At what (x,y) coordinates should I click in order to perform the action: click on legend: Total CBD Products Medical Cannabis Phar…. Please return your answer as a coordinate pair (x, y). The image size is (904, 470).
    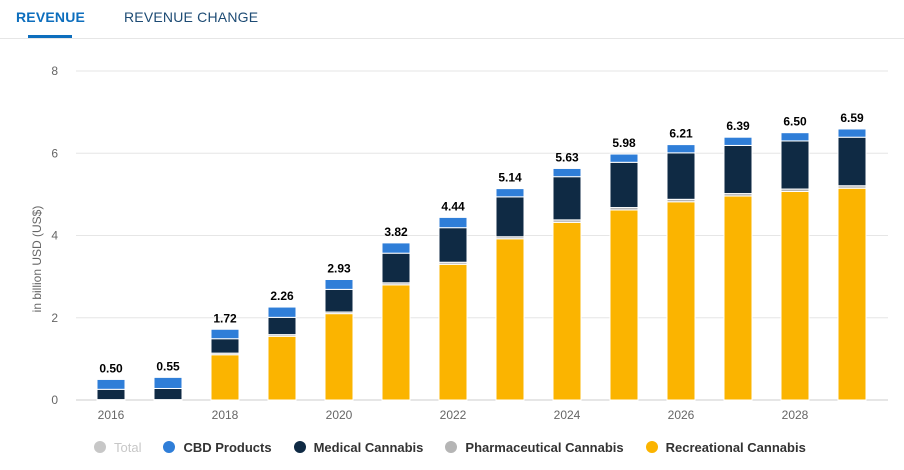
    Looking at the image, I should click on (461, 447).